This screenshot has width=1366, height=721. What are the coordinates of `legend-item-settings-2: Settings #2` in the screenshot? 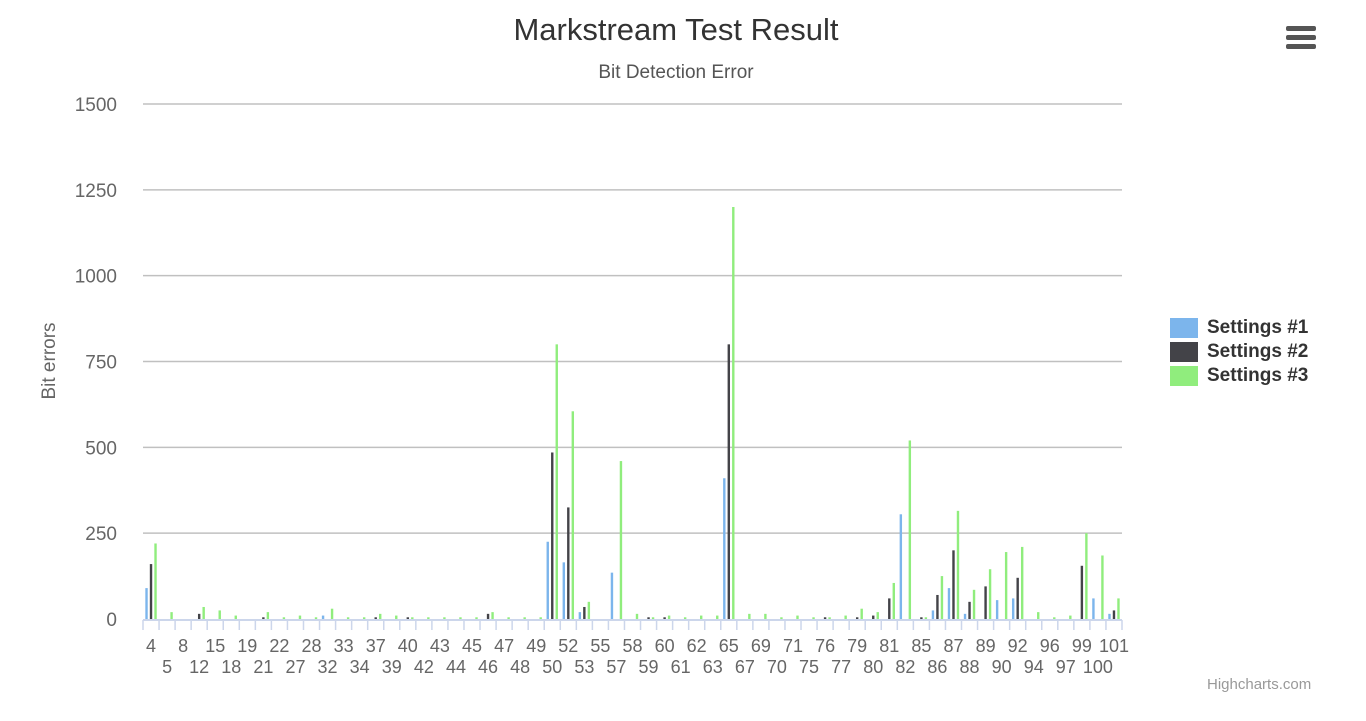 It's located at (1250, 352).